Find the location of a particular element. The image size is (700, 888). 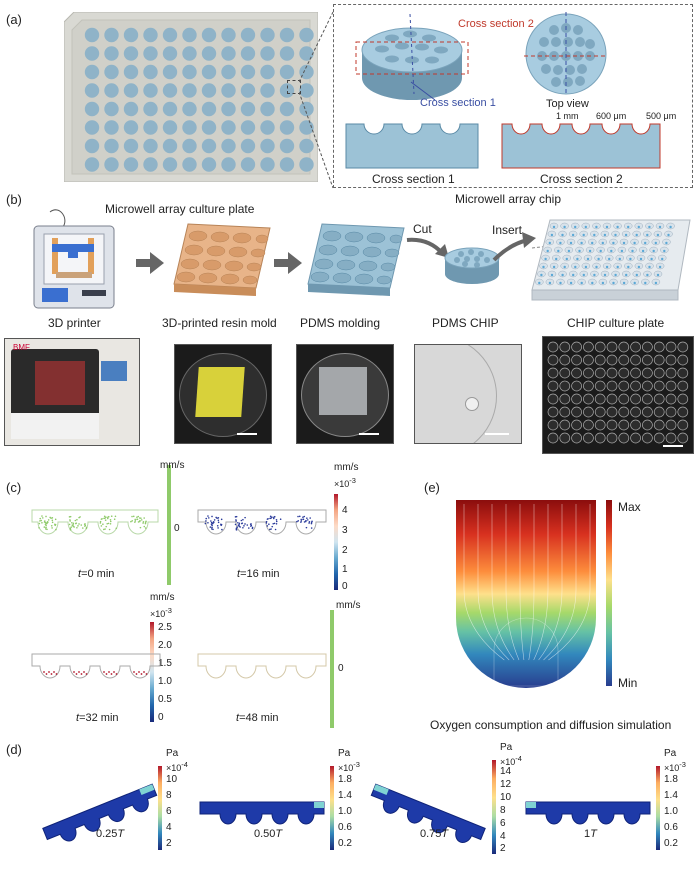

tick-t16-3: 3 is located at coordinates (345, 530).